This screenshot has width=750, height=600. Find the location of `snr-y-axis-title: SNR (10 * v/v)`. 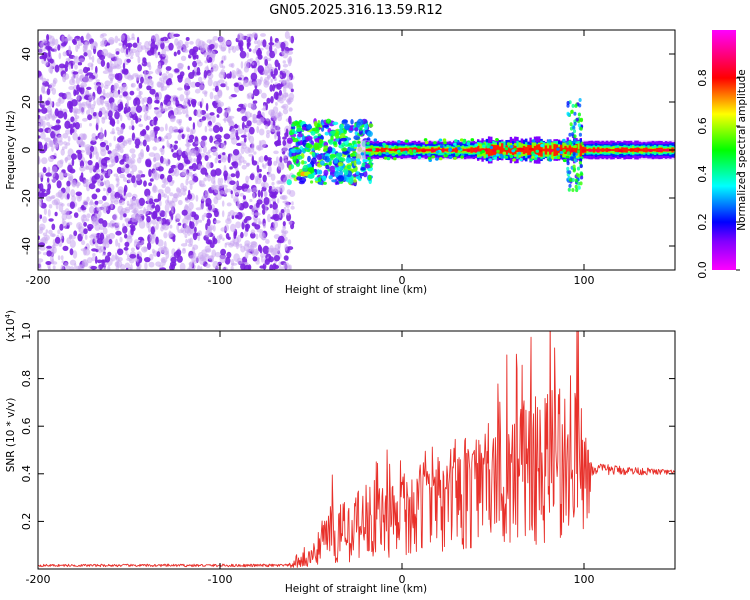

snr-y-axis-title: SNR (10 * v/v) is located at coordinates (11, 435).